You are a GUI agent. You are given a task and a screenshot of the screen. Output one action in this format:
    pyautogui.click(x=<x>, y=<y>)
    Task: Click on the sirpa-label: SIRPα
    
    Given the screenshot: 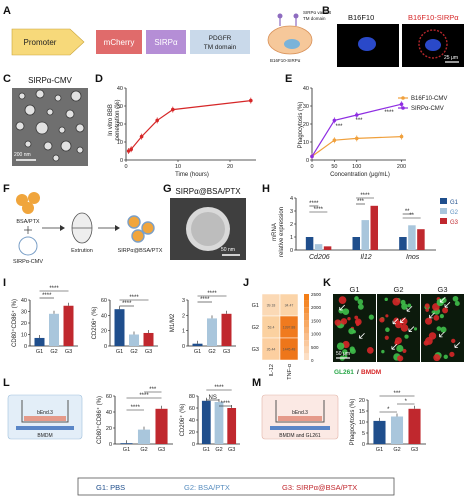 What is the action you would take?
    pyautogui.click(x=166, y=42)
    